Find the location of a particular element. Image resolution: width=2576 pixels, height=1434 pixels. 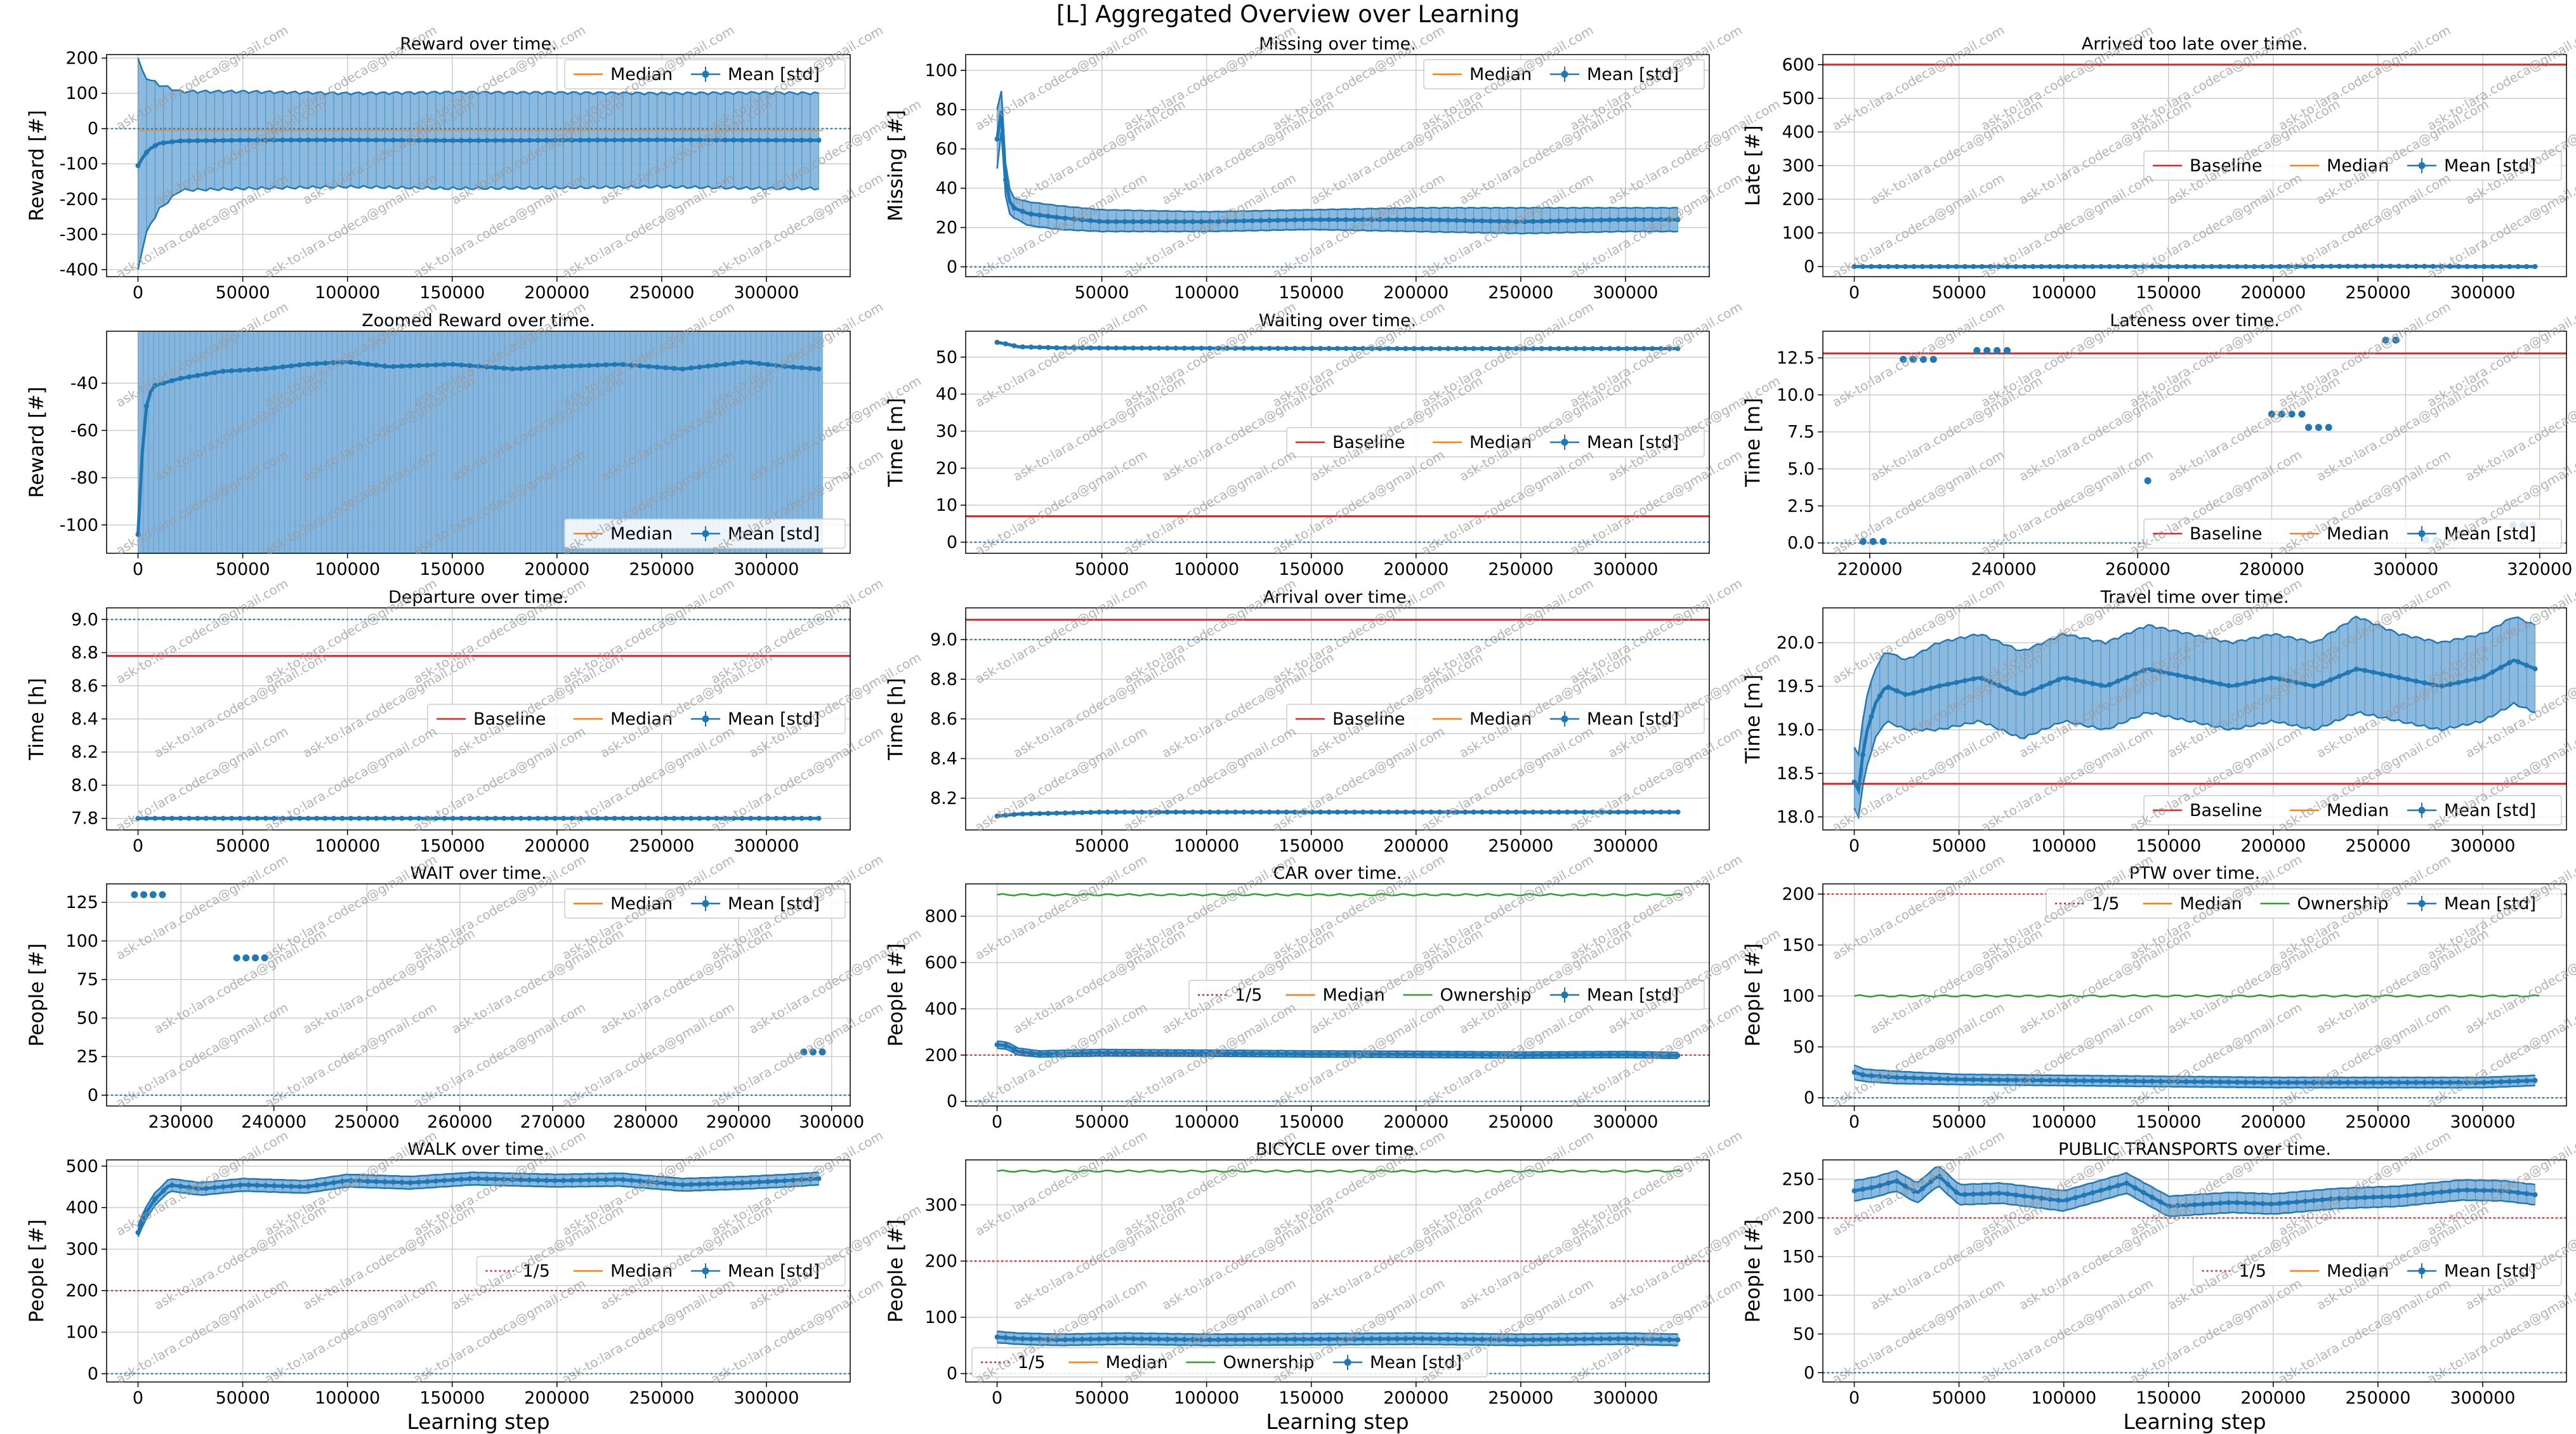

y-tick-label: 300 is located at coordinates (81, 1250).